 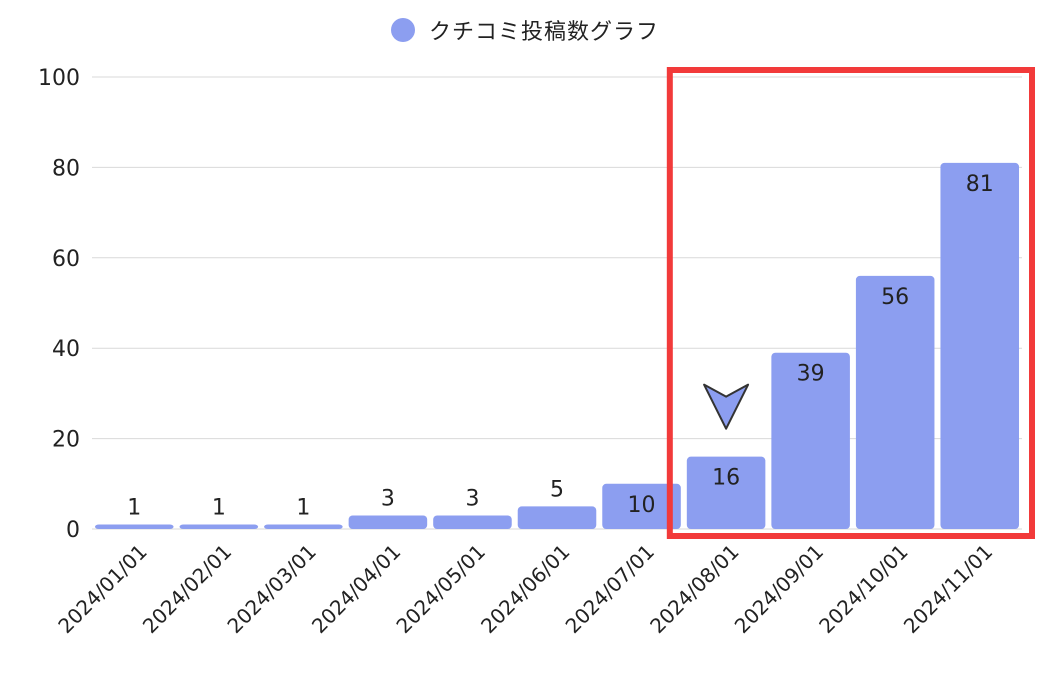 I want to click on legend-swatch, so click(x=402, y=30).